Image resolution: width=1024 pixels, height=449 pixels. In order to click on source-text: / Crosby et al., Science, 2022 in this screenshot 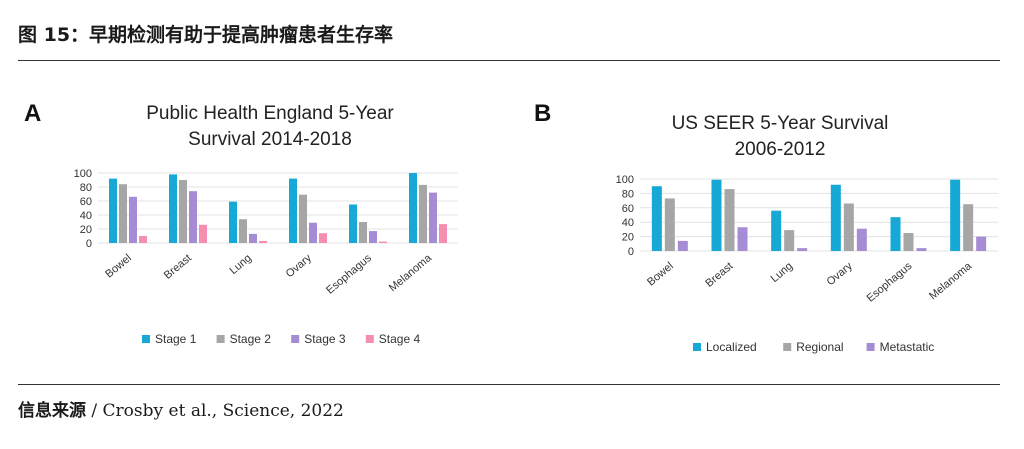, I will do `click(215, 411)`.